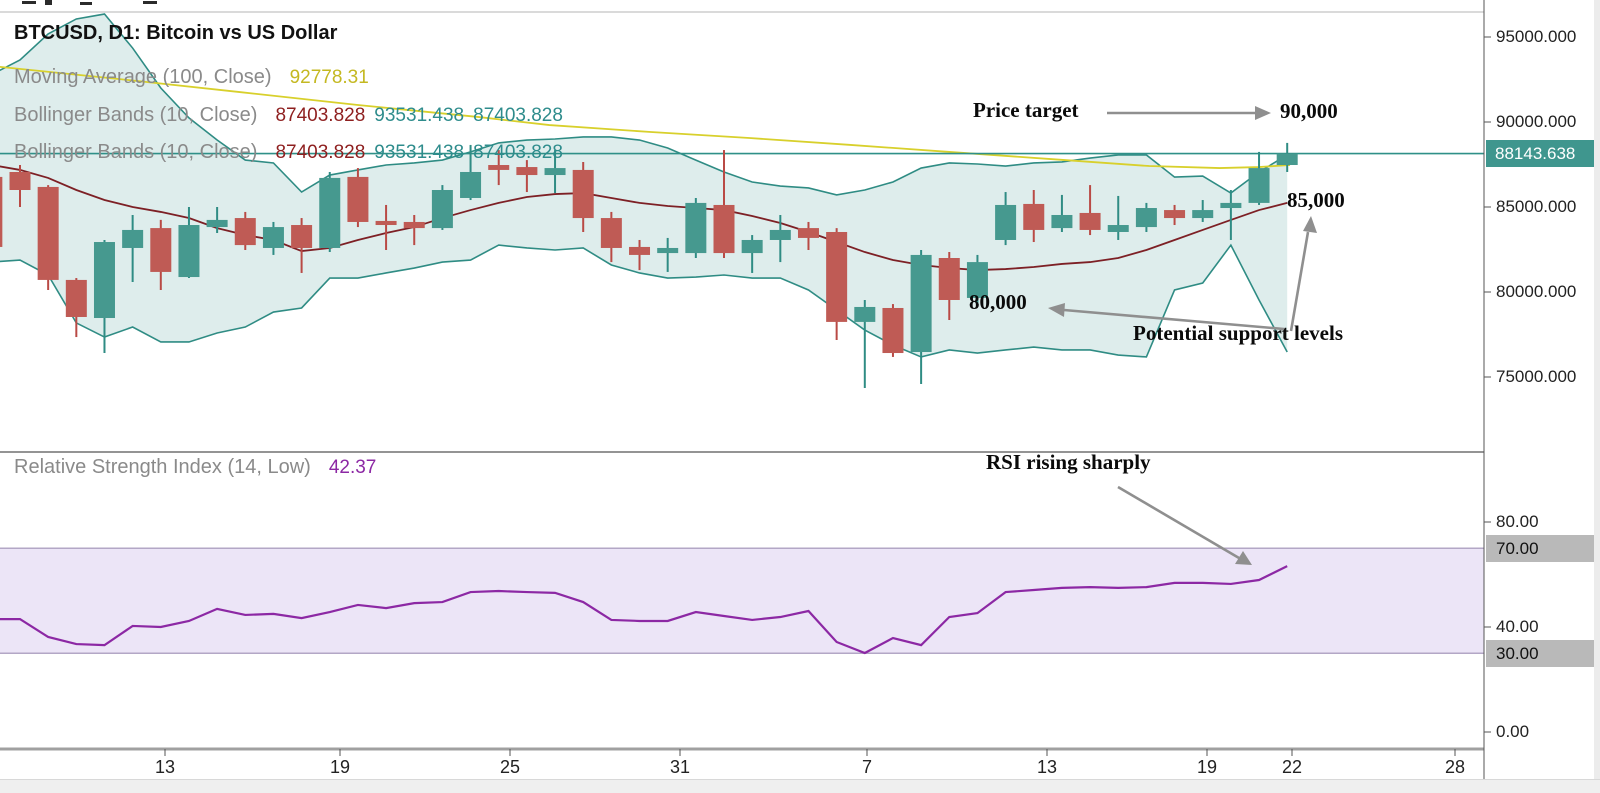 The width and height of the screenshot is (1600, 793). I want to click on bb1-lower-value: 87403.828, so click(320, 115).